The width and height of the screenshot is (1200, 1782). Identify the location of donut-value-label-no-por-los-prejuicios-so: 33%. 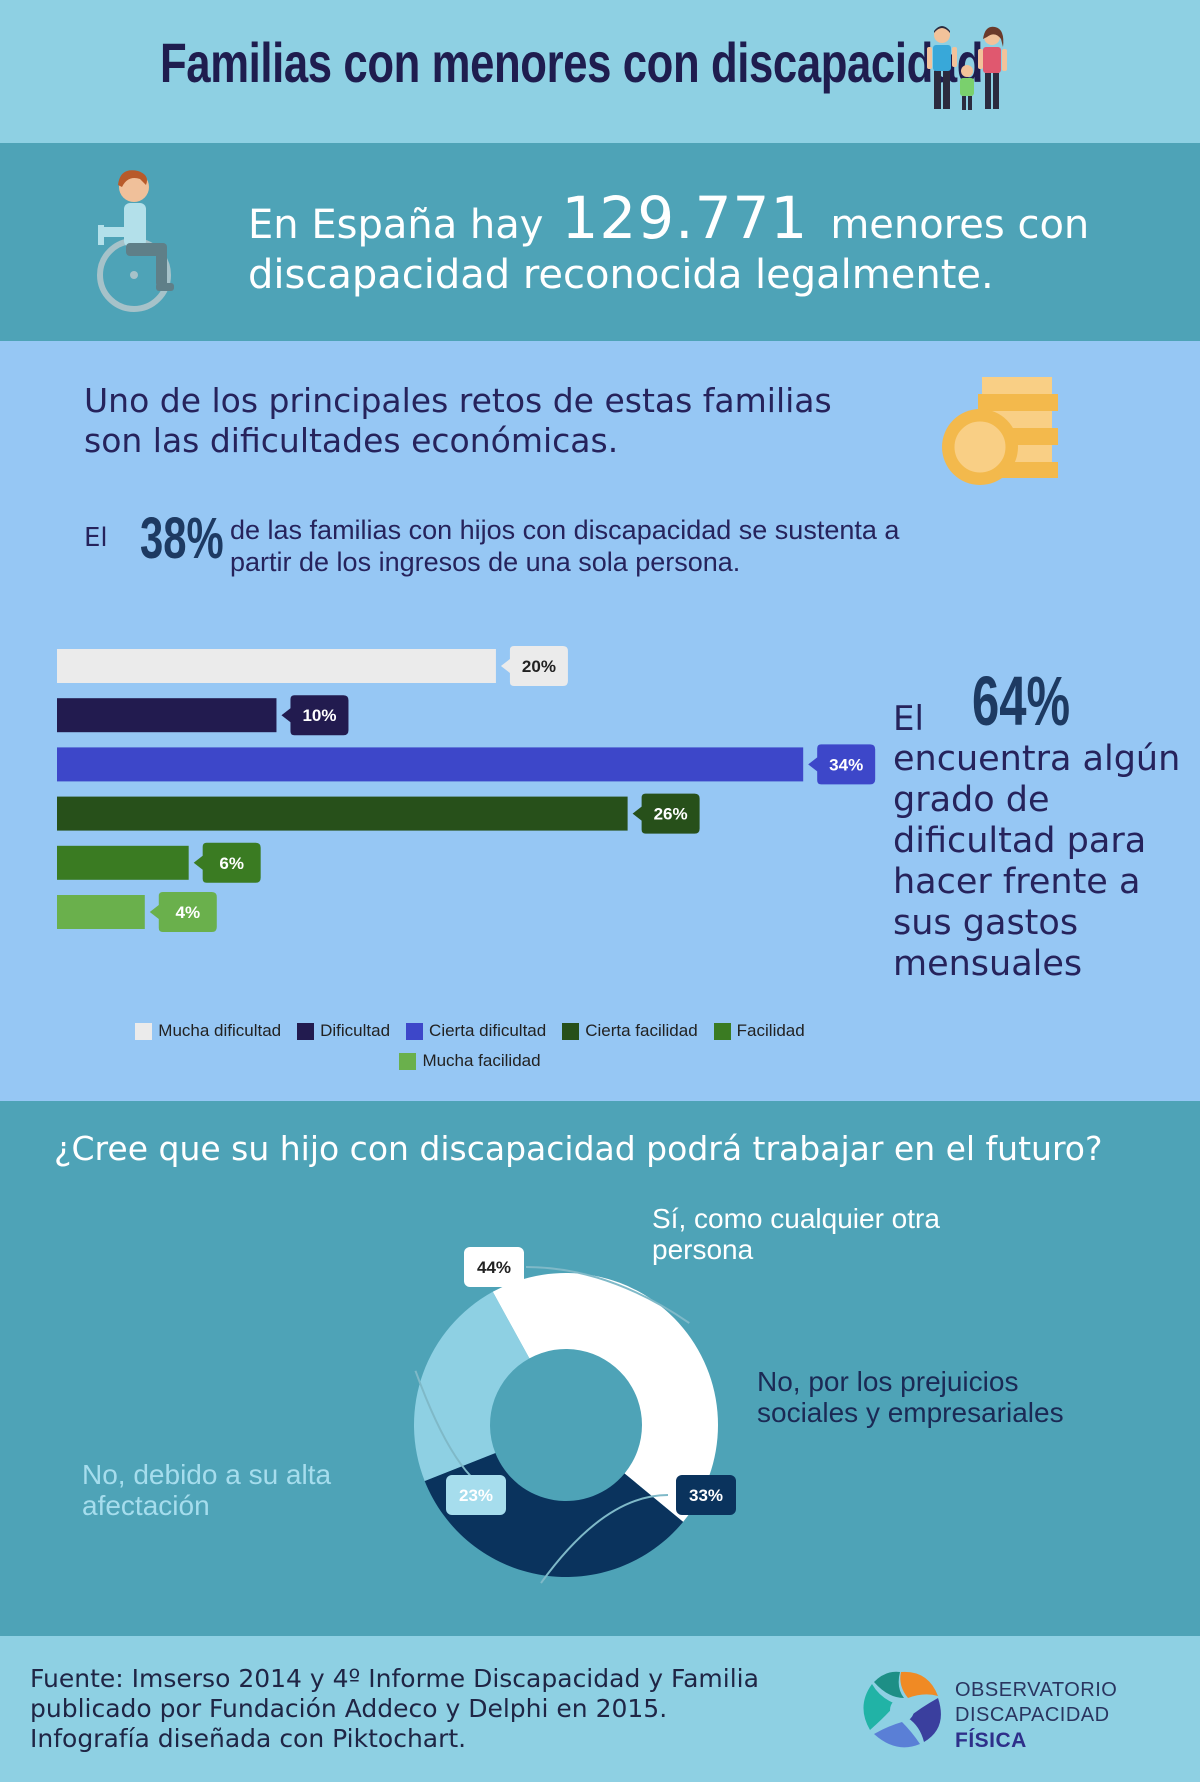
(706, 1495).